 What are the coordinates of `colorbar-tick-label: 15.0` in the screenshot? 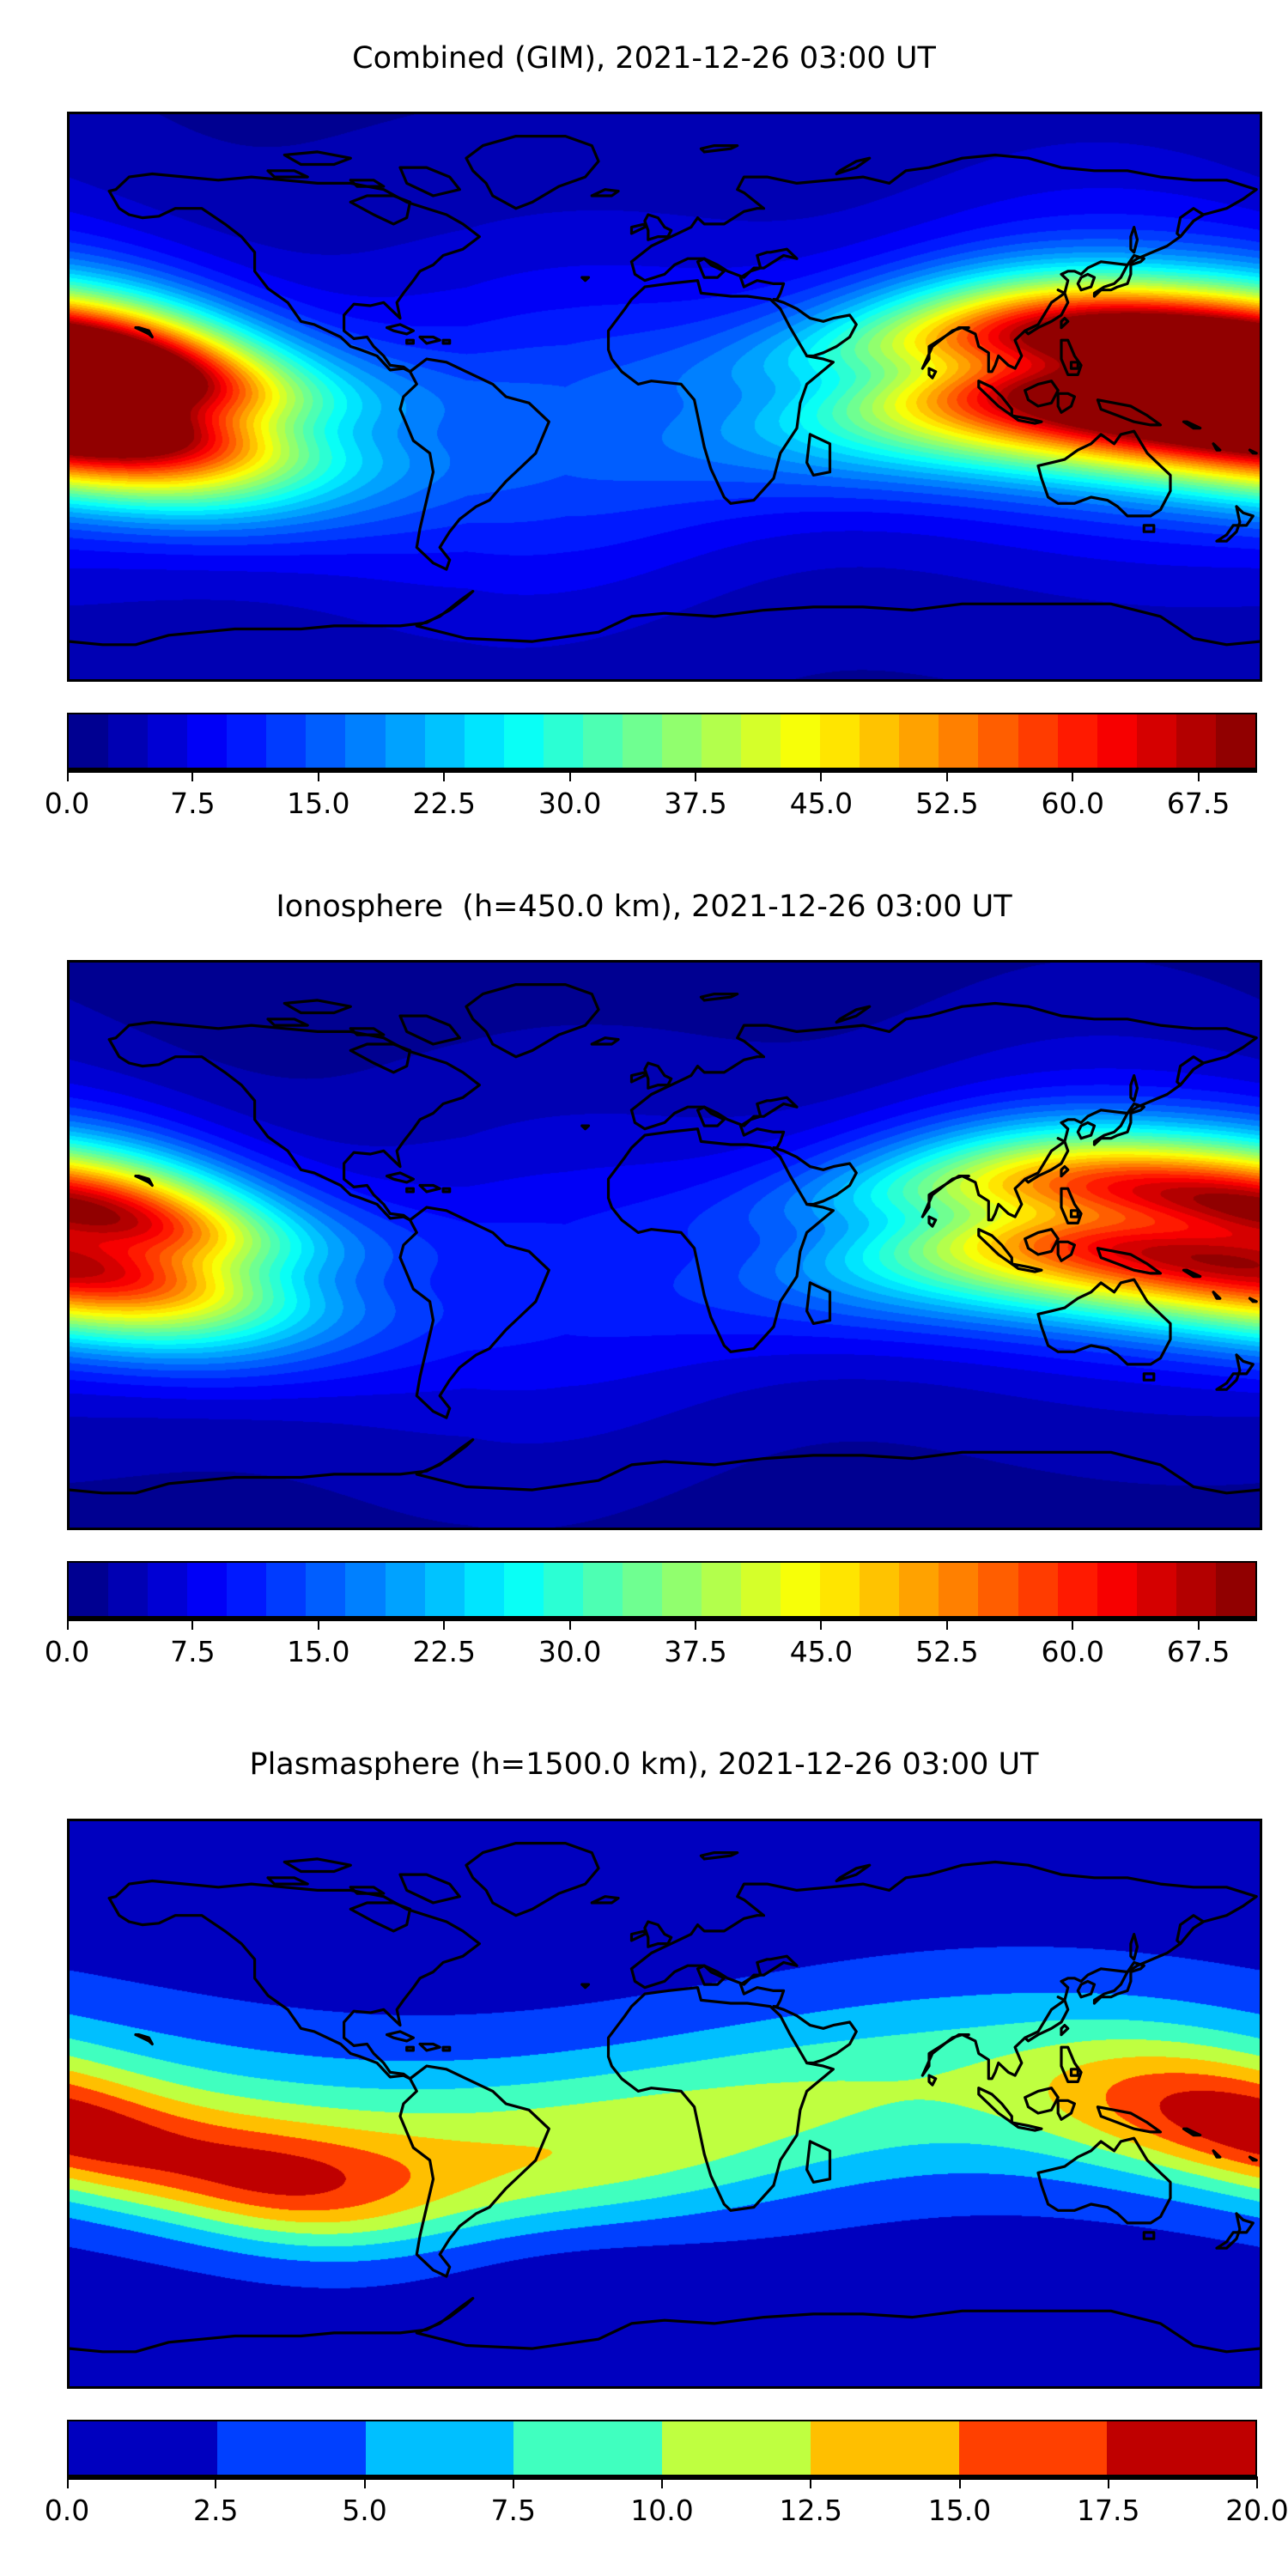 It's located at (959, 2510).